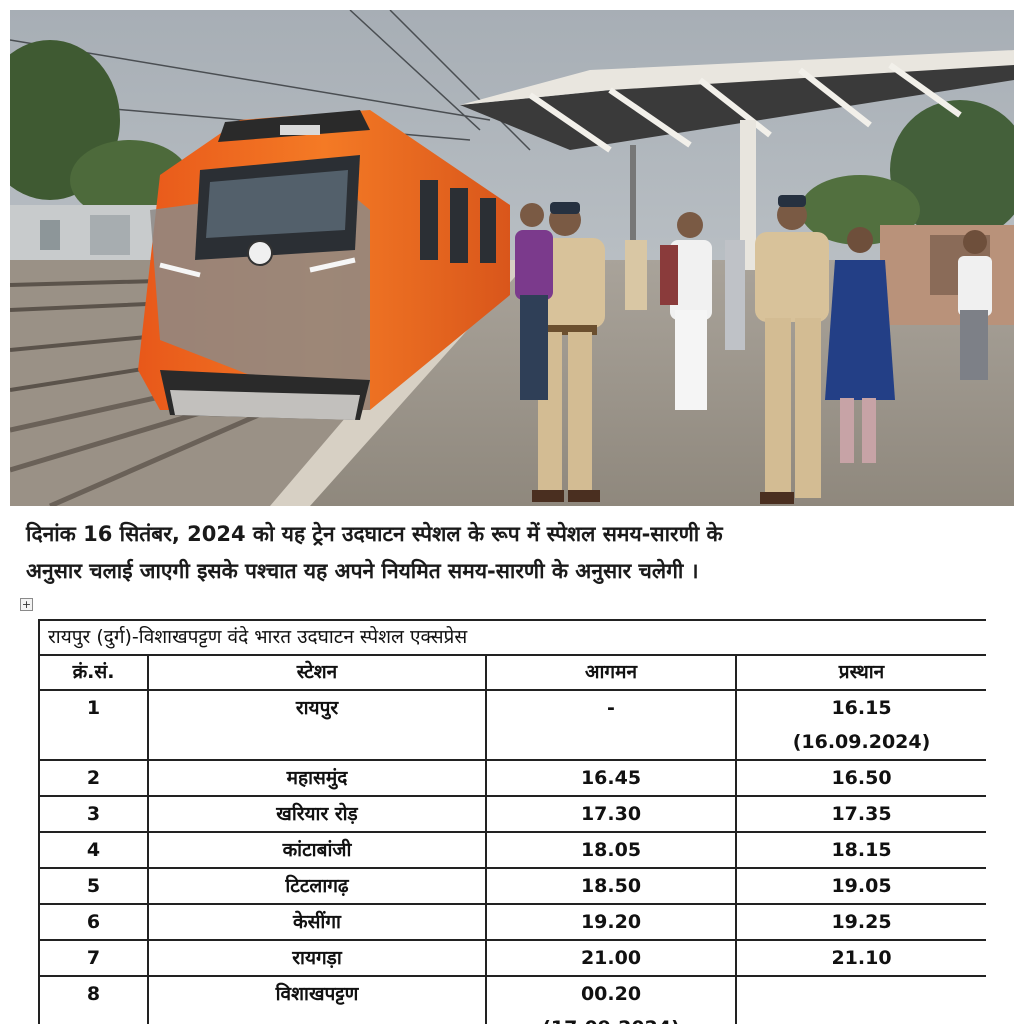 This screenshot has width=1024, height=1024. What do you see at coordinates (611, 725) in the screenshot?
I see `cell-arrival: -` at bounding box center [611, 725].